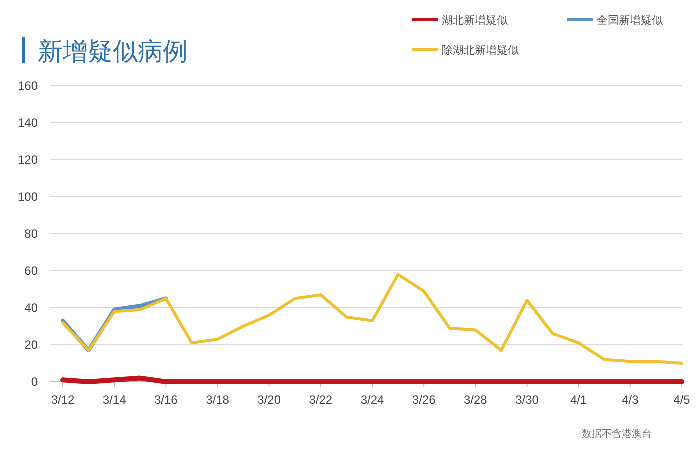 The height and width of the screenshot is (455, 700). I want to click on y-tick-label: 40, so click(31, 308).